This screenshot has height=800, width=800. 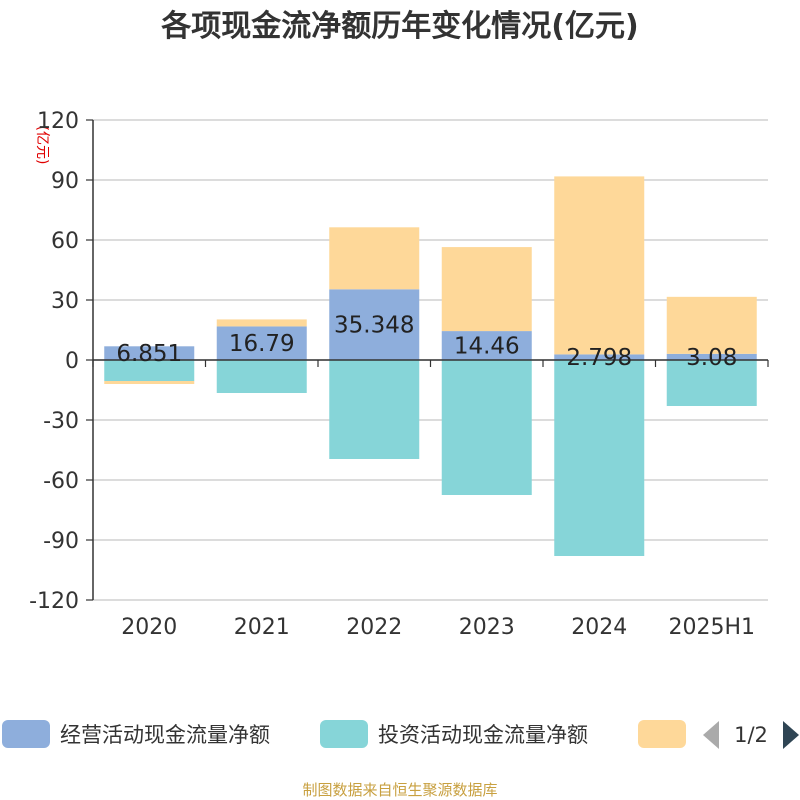 I want to click on bar-2022-series0, so click(x=374, y=324).